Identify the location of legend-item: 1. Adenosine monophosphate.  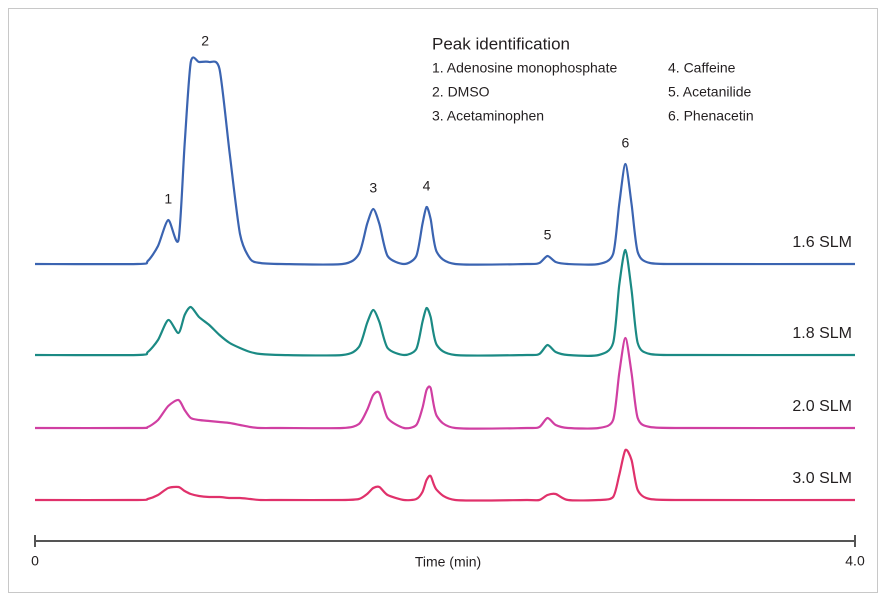
(524, 68).